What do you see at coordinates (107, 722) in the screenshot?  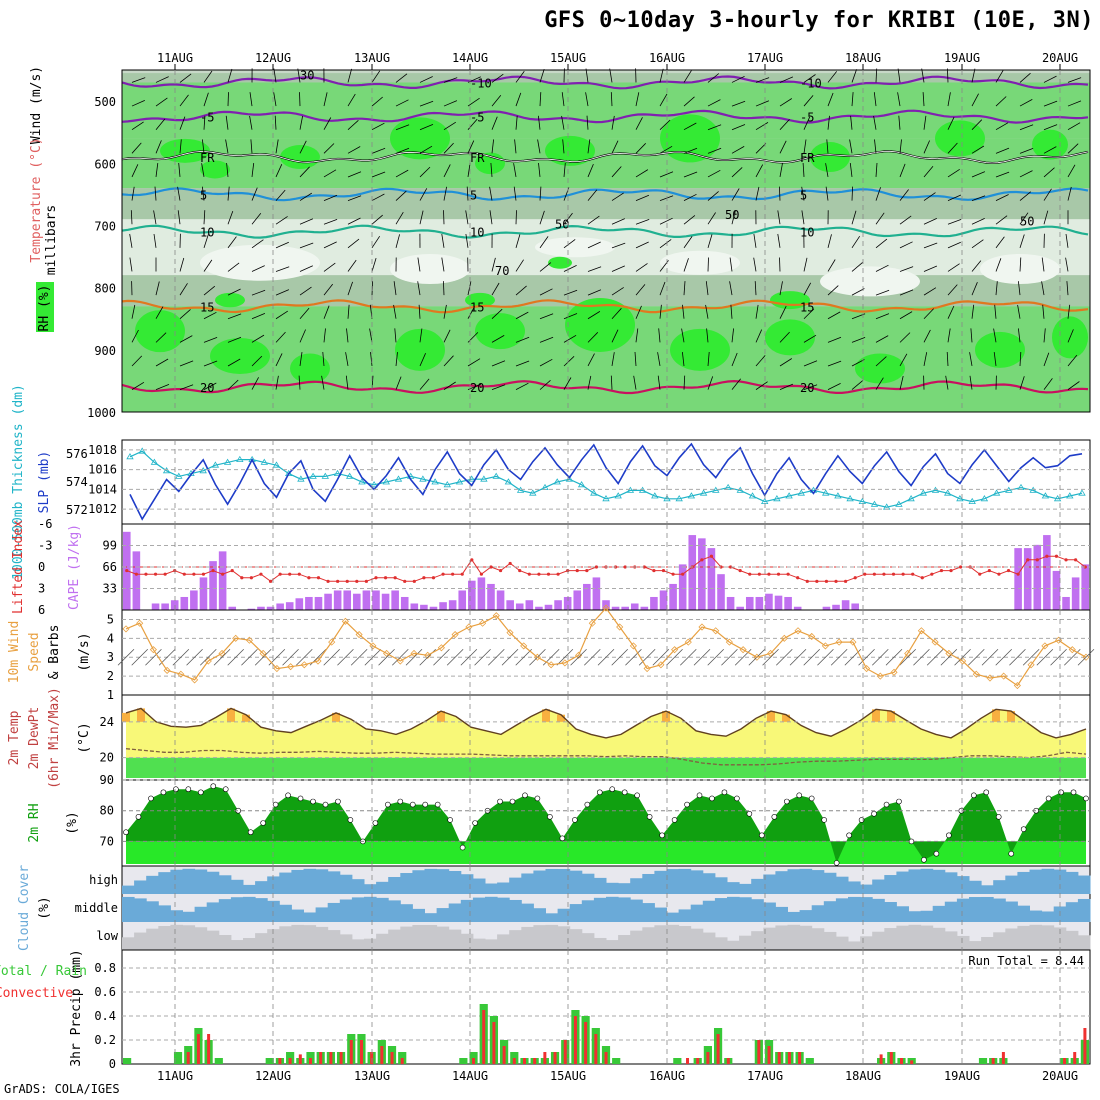 I see `temp-tick: 24` at bounding box center [107, 722].